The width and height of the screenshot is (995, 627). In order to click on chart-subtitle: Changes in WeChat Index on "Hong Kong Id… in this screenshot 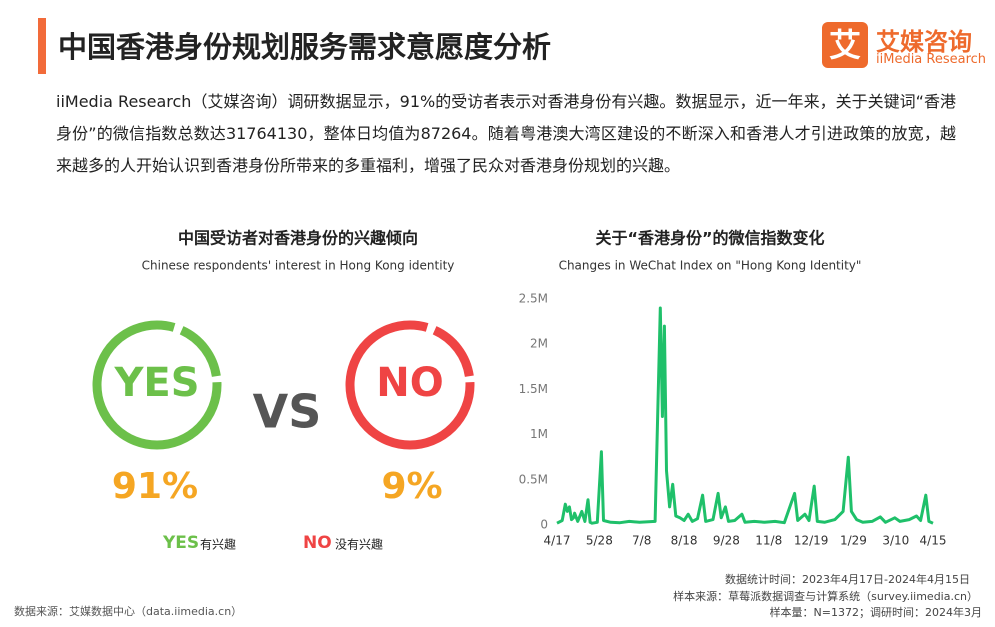, I will do `click(710, 266)`.